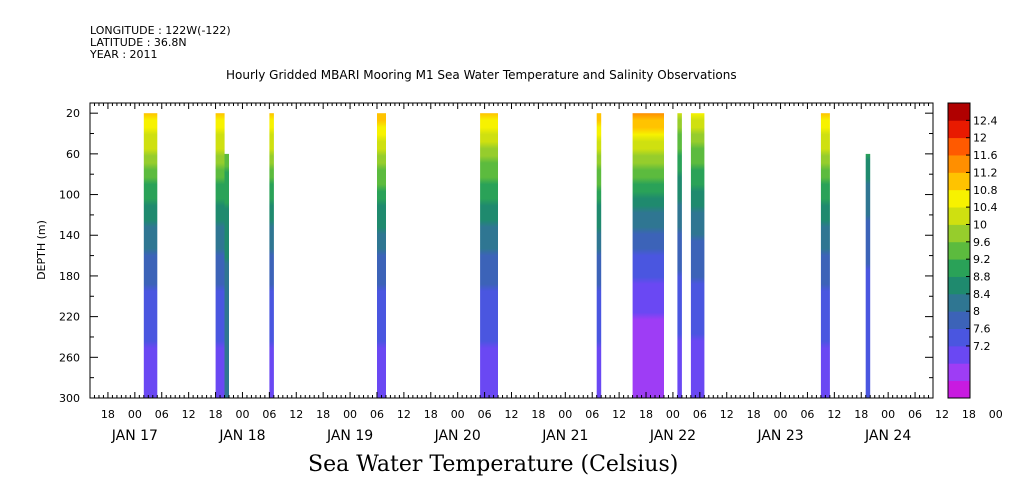  What do you see at coordinates (982, 346) in the screenshot?
I see `colorbar-label: 7.2` at bounding box center [982, 346].